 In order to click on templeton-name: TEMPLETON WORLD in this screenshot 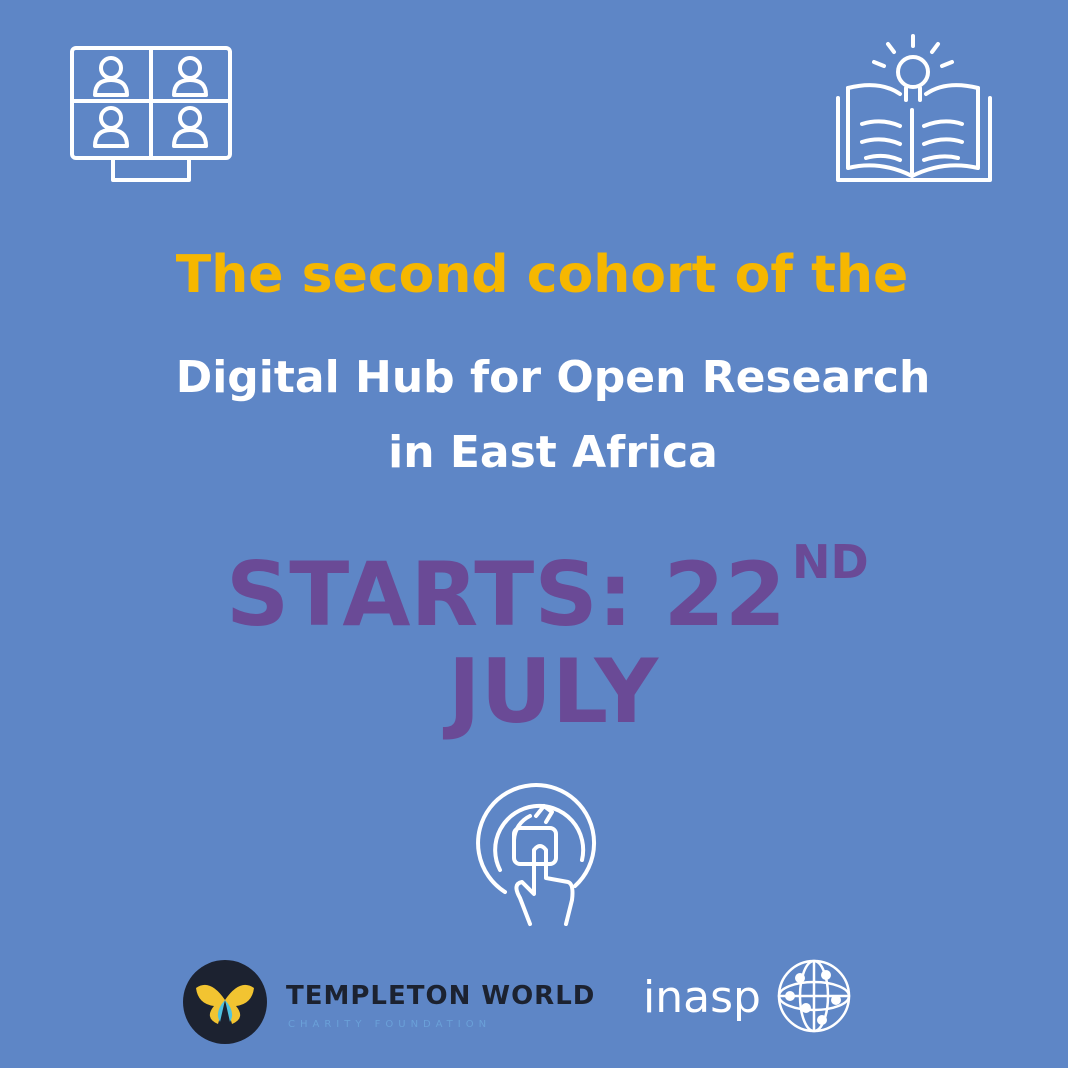, I will do `click(440, 996)`.